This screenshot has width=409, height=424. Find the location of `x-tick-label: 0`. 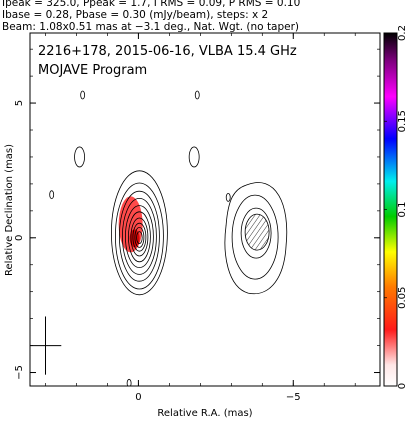

x-tick-label: 0 is located at coordinates (138, 397).